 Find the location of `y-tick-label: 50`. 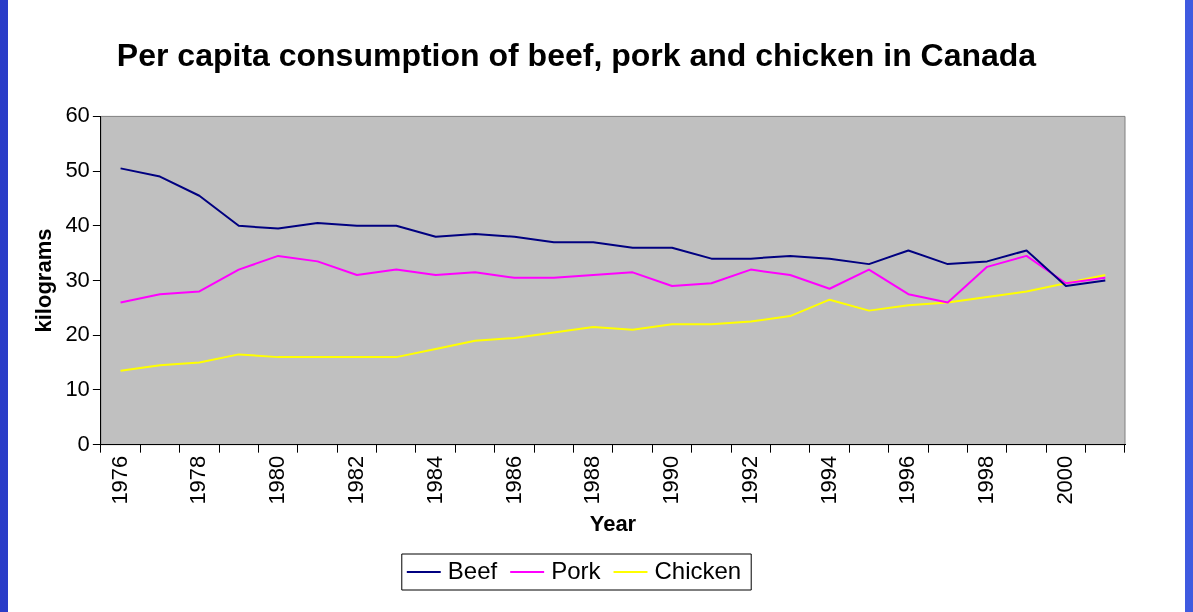

y-tick-label: 50 is located at coordinates (77, 170).